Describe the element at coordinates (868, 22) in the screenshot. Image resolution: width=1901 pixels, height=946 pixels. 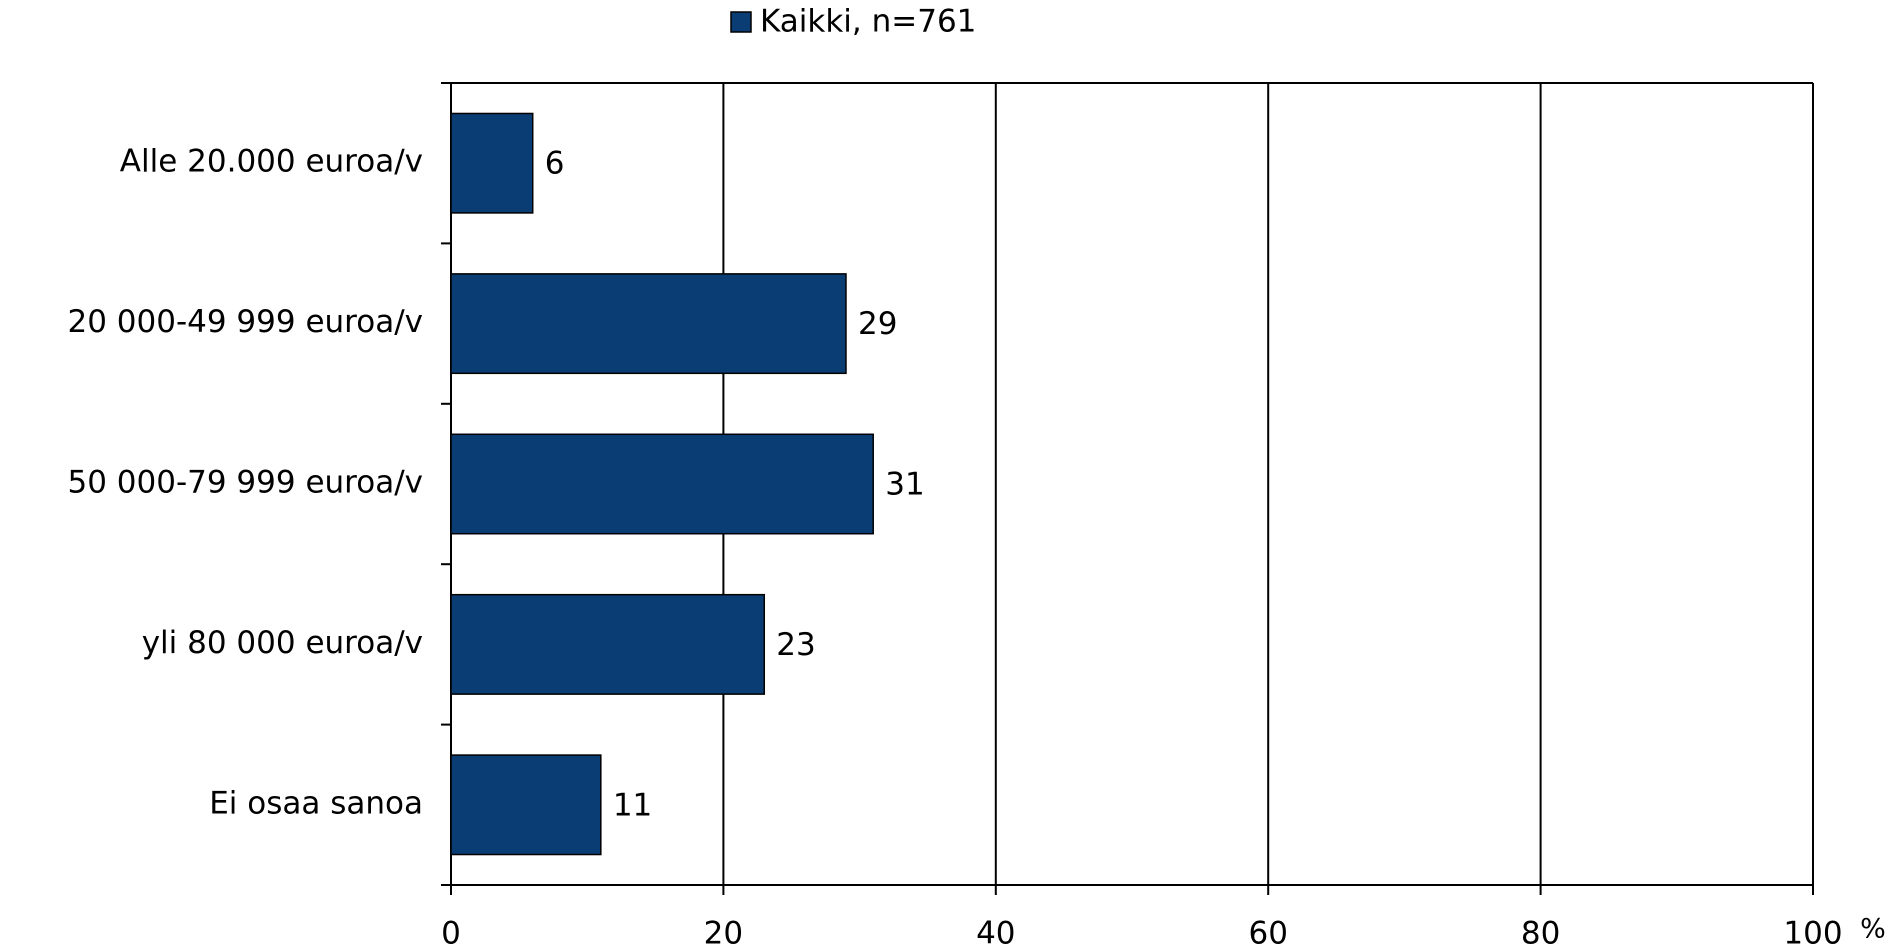
I see `legend-label: Kaikki, n=761` at that location.